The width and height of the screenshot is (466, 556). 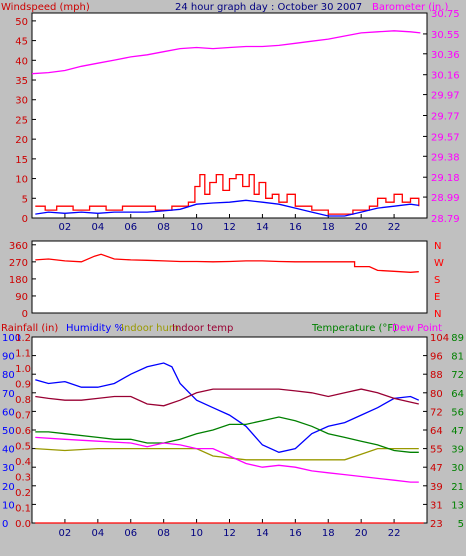 What do you see at coordinates (29, 328) in the screenshot?
I see `legend-rainfall: Rainfall (in)` at bounding box center [29, 328].